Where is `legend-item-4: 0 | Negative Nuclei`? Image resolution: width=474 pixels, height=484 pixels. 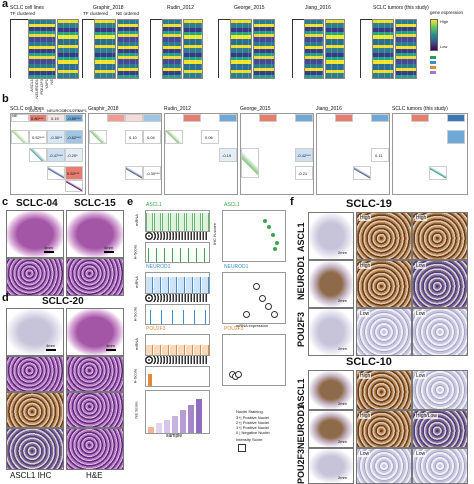
legend-item-4: 0 | Negative Nuclei is located at coordinates (253, 432).